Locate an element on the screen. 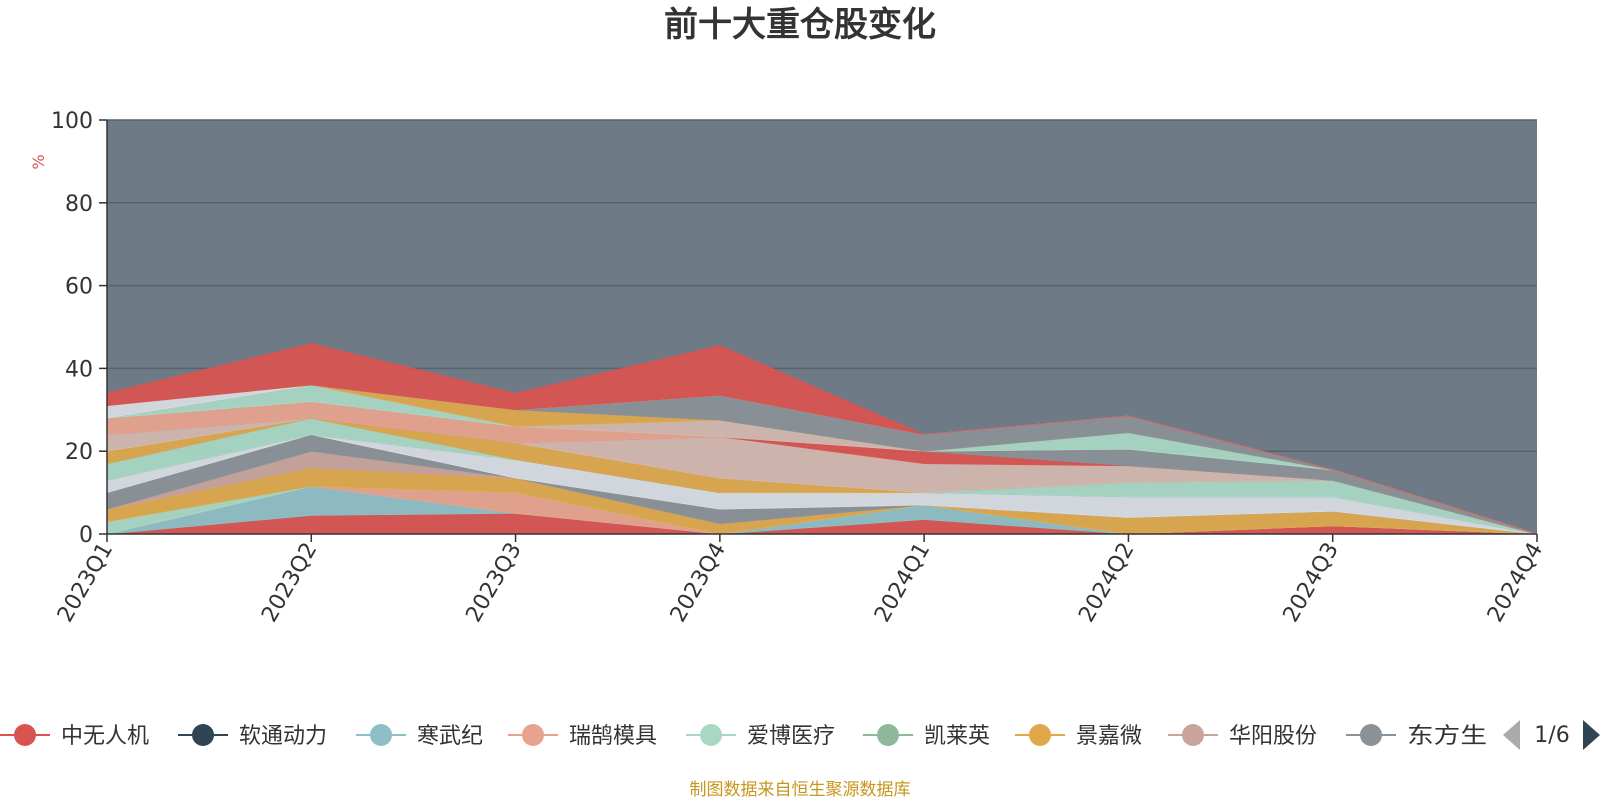 This screenshot has height=800, width=1600. legend-item-0: 中无人机 is located at coordinates (74, 736).